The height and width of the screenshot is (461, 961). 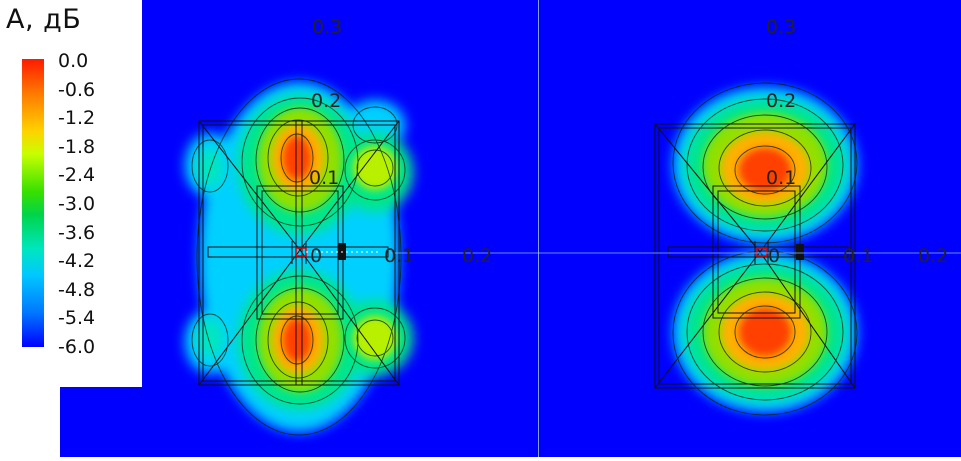 What do you see at coordinates (77, 204) in the screenshot?
I see `legend-tick-label: -3.0` at bounding box center [77, 204].